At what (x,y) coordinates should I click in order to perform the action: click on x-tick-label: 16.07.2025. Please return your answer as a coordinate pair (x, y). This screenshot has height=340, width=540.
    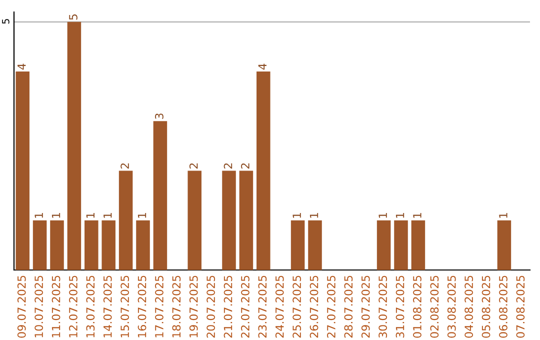
    Looking at the image, I should click on (142, 307).